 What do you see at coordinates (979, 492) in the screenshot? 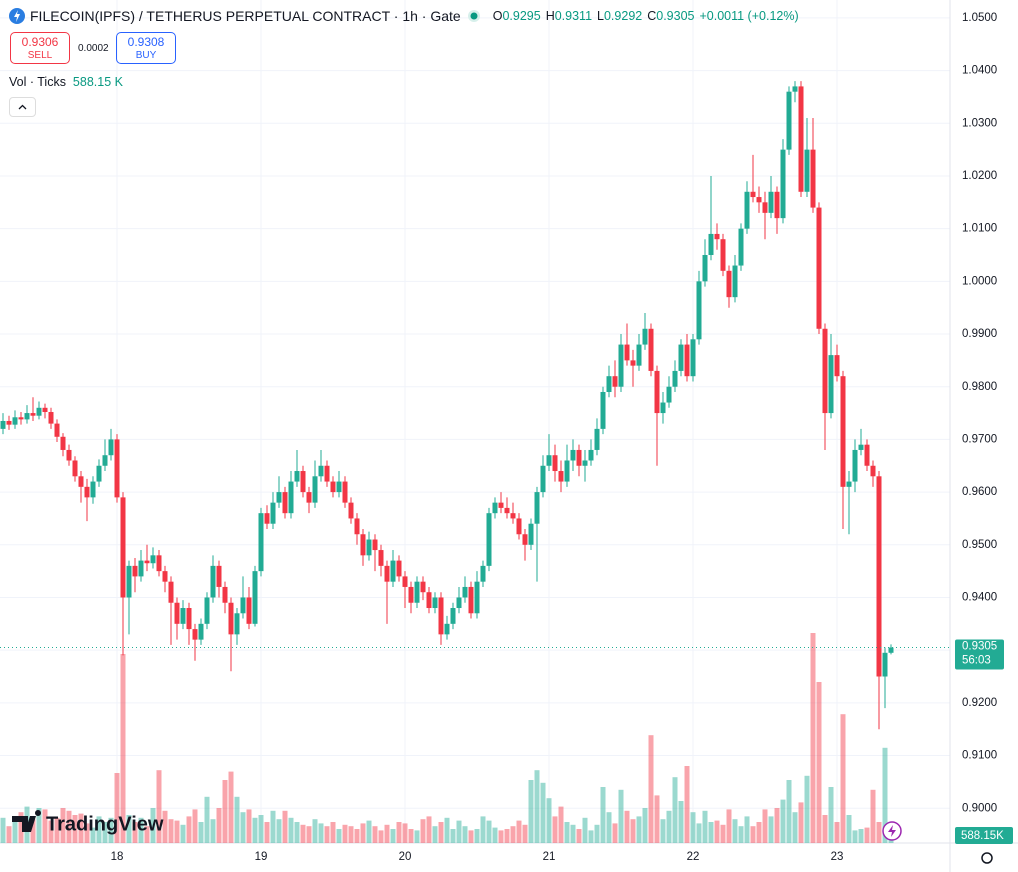
I see `y-tick-label: 0.9600` at bounding box center [979, 492].